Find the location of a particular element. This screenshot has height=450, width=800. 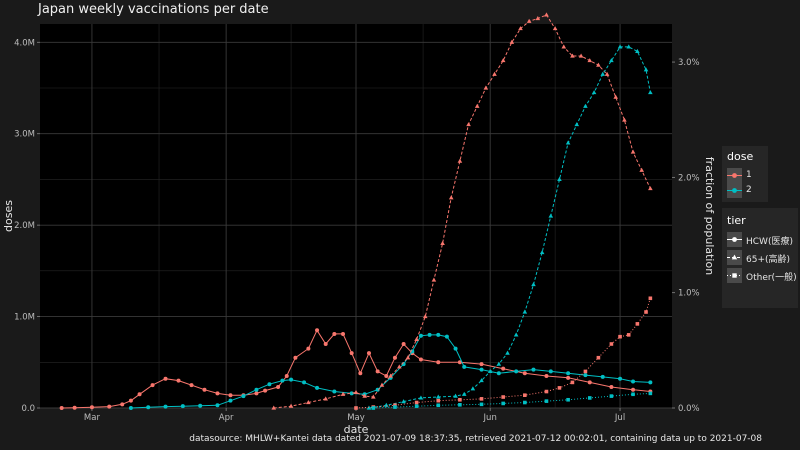

x-tick-label: Jun is located at coordinates (490, 418).